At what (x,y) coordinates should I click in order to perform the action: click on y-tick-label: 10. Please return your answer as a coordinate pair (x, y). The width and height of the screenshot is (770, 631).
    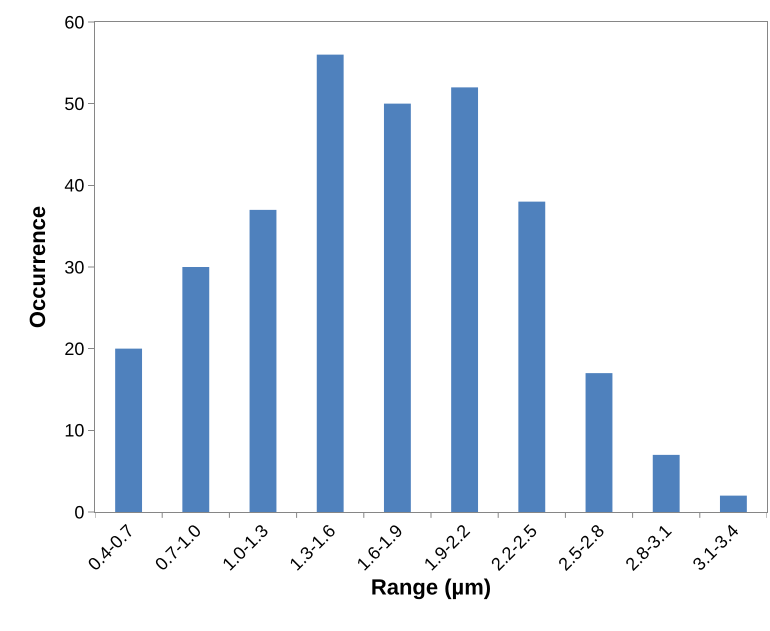
    Looking at the image, I should click on (74, 430).